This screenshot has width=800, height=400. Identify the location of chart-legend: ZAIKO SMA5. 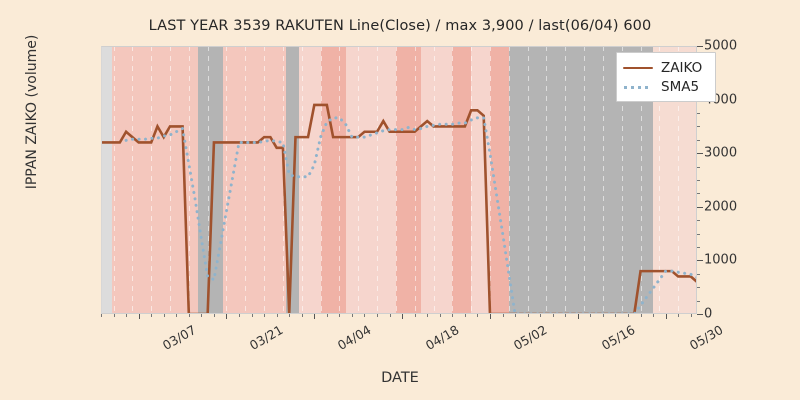
(666, 77).